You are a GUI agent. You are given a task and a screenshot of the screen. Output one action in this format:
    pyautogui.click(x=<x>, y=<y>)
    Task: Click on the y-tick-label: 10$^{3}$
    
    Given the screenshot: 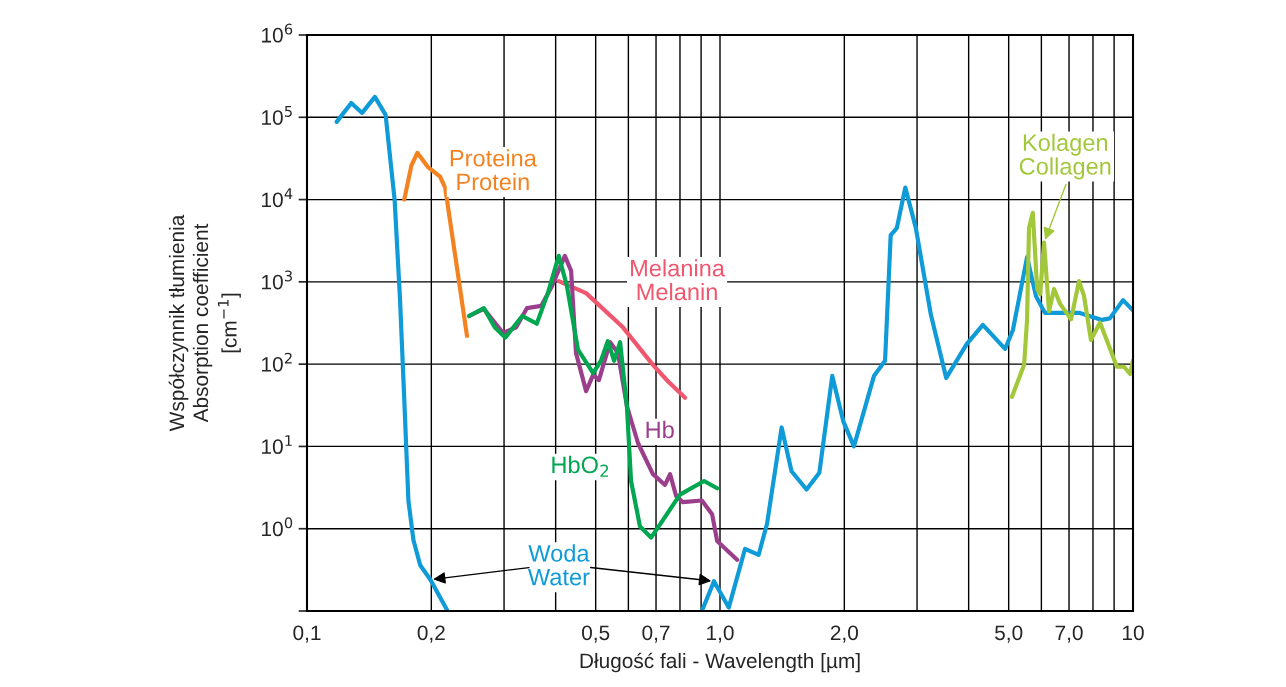 What is the action you would take?
    pyautogui.click(x=277, y=280)
    